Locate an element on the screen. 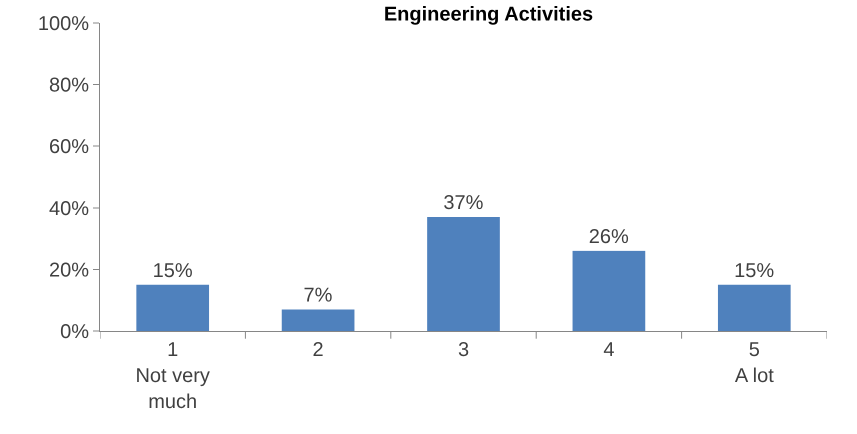 The image size is (857, 434). y-tick-label: 100% is located at coordinates (64, 24).